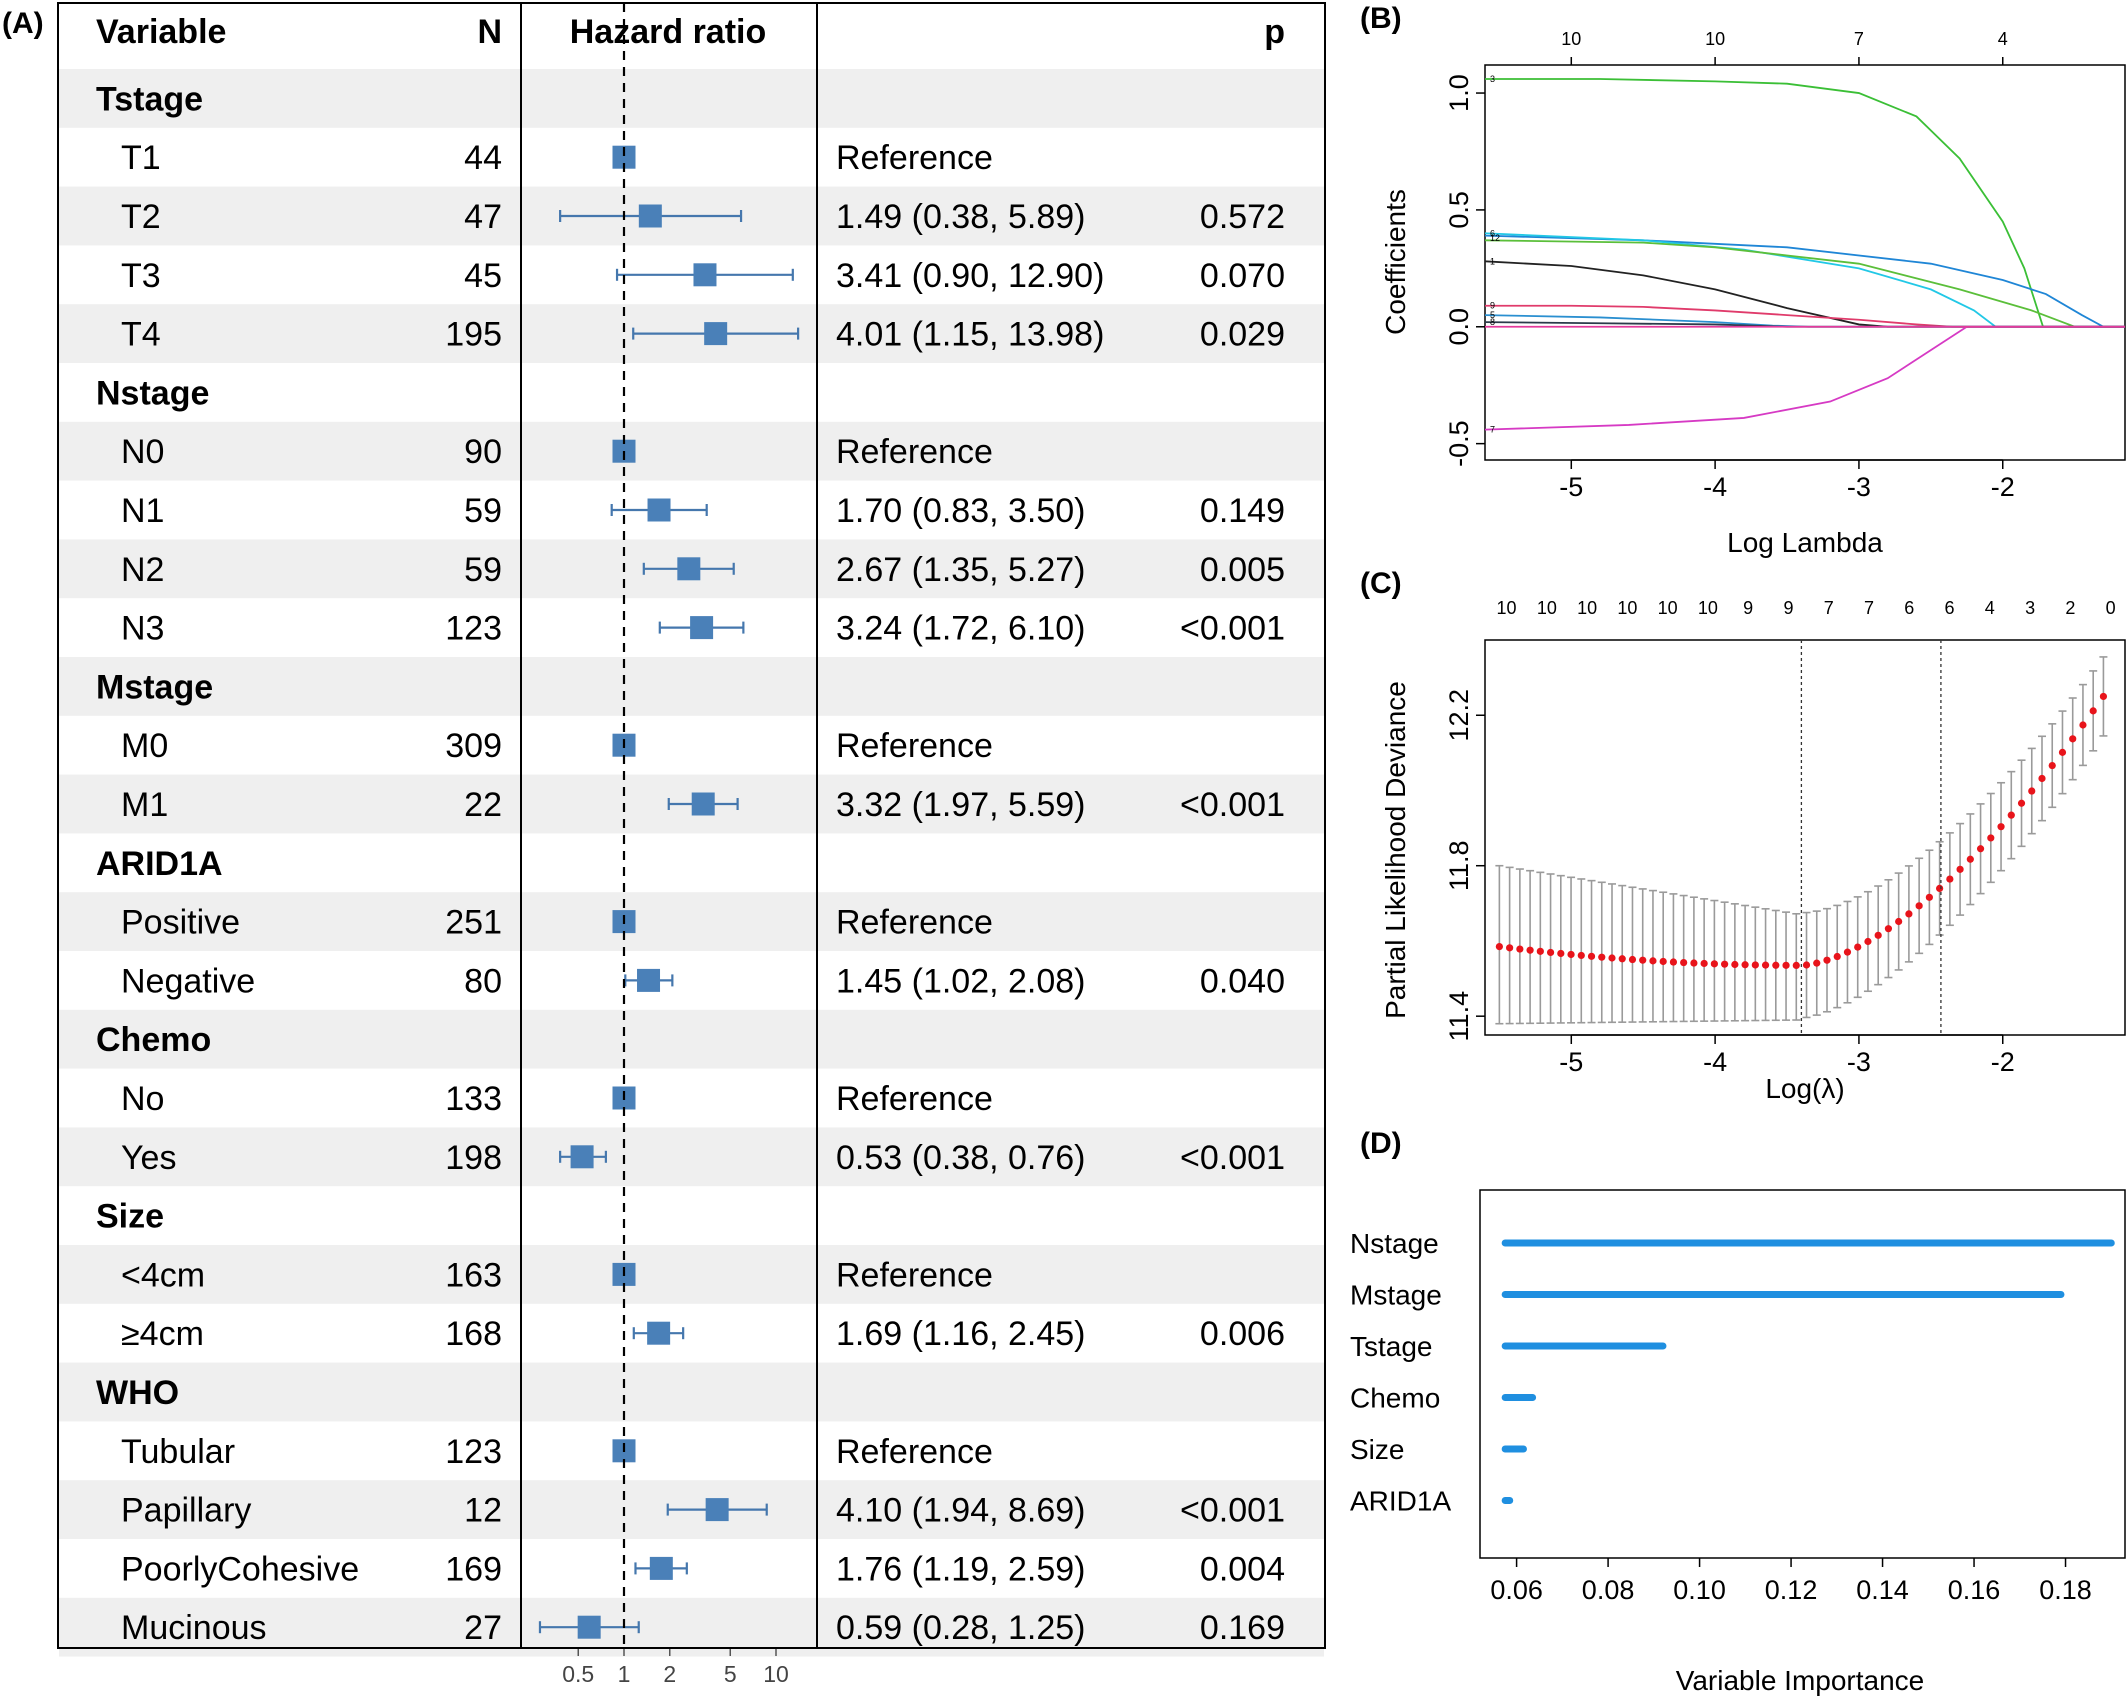 The height and width of the screenshot is (1698, 2128). I want to click on p-value: 0.029, so click(1242, 335).